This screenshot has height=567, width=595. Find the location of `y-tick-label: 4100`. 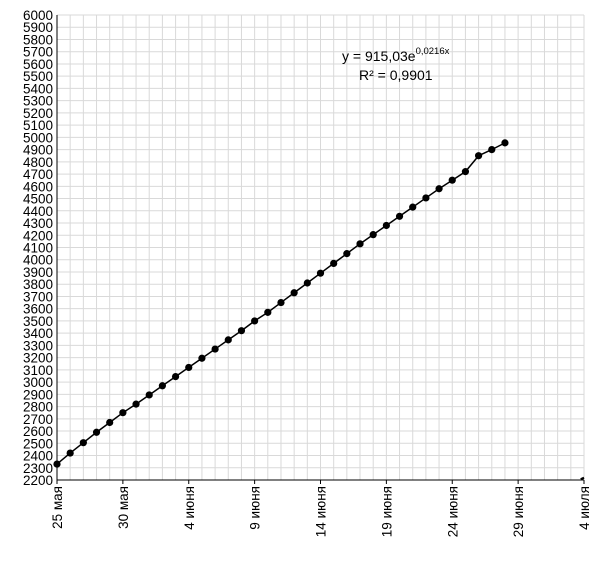

y-tick-label: 4100 is located at coordinates (38, 248).